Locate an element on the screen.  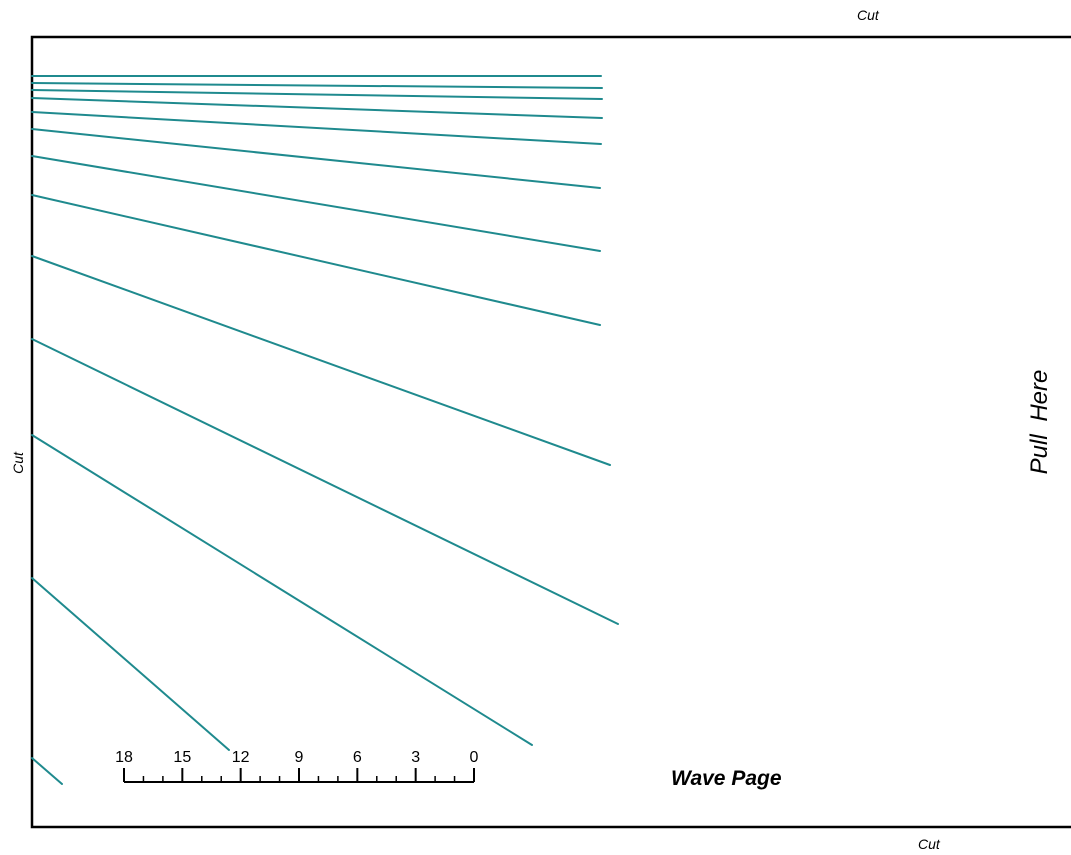
distance-scale: 18 15 12 9 6 3 0 is located at coordinates (297, 766).